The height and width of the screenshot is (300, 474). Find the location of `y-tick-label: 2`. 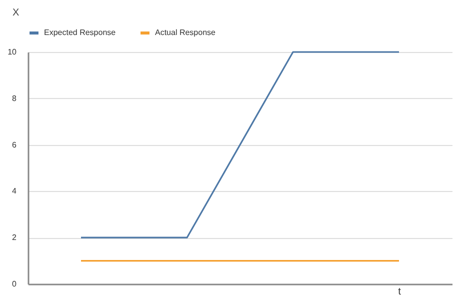

y-tick-label: 2 is located at coordinates (15, 237).